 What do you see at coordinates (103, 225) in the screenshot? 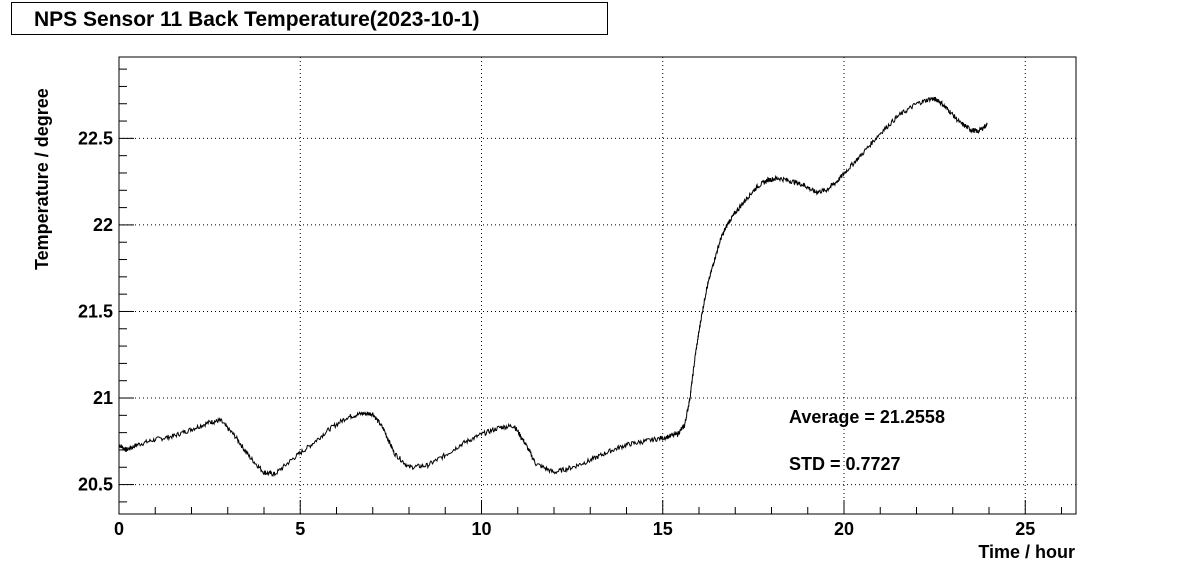
I see `y-tick-label: 22` at bounding box center [103, 225].